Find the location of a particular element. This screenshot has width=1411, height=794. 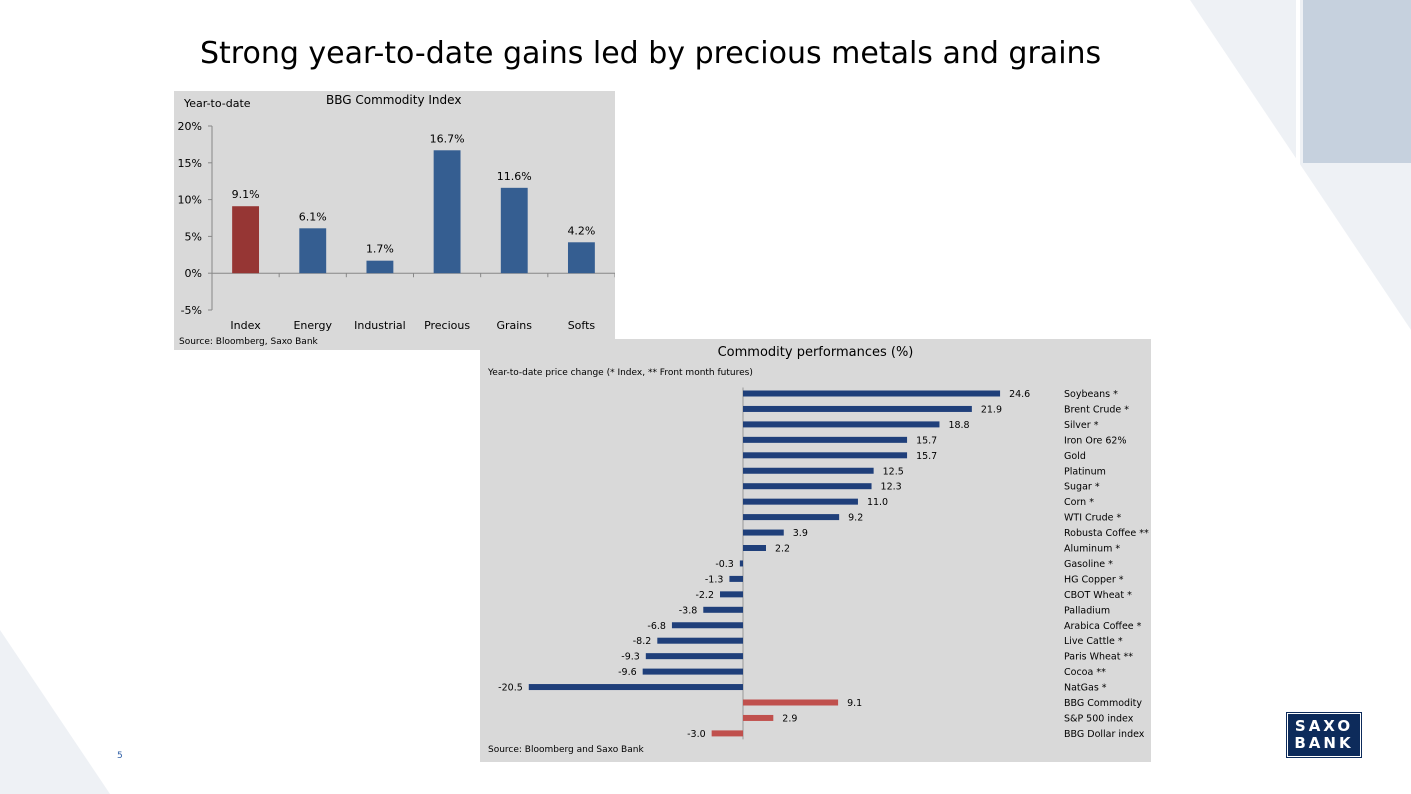

data-label: 9.1% is located at coordinates (246, 194).